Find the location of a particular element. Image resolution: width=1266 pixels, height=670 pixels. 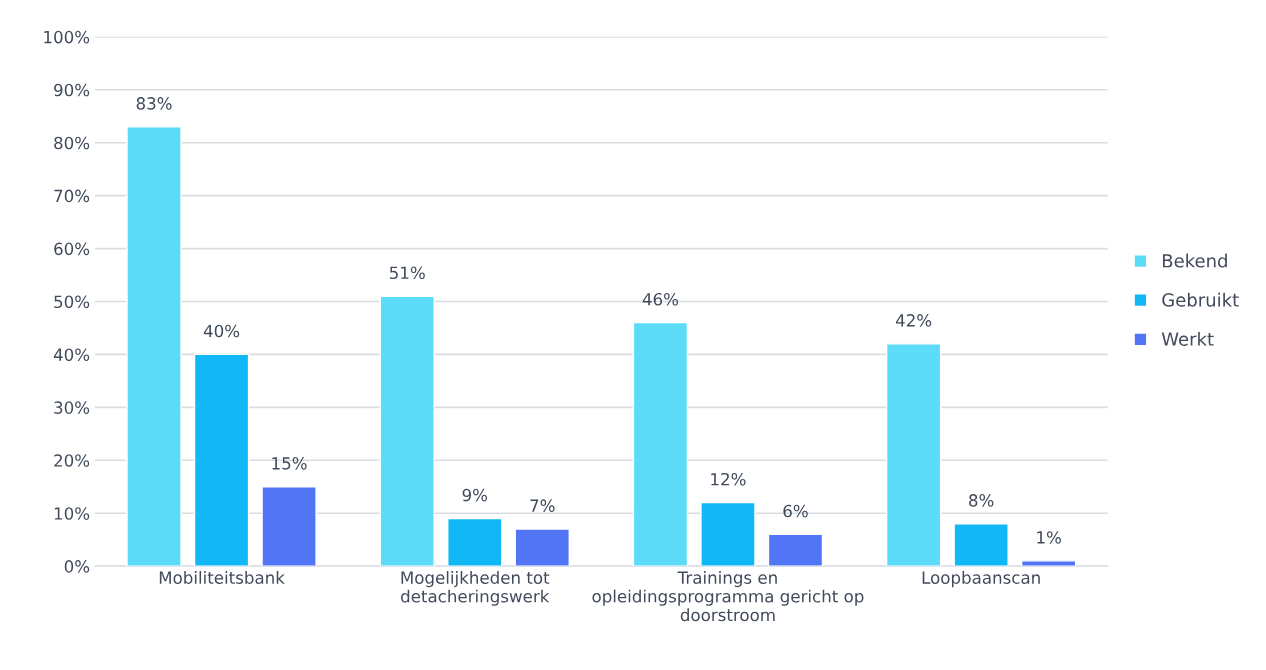

legend-label: Gebruikt is located at coordinates (1200, 299).